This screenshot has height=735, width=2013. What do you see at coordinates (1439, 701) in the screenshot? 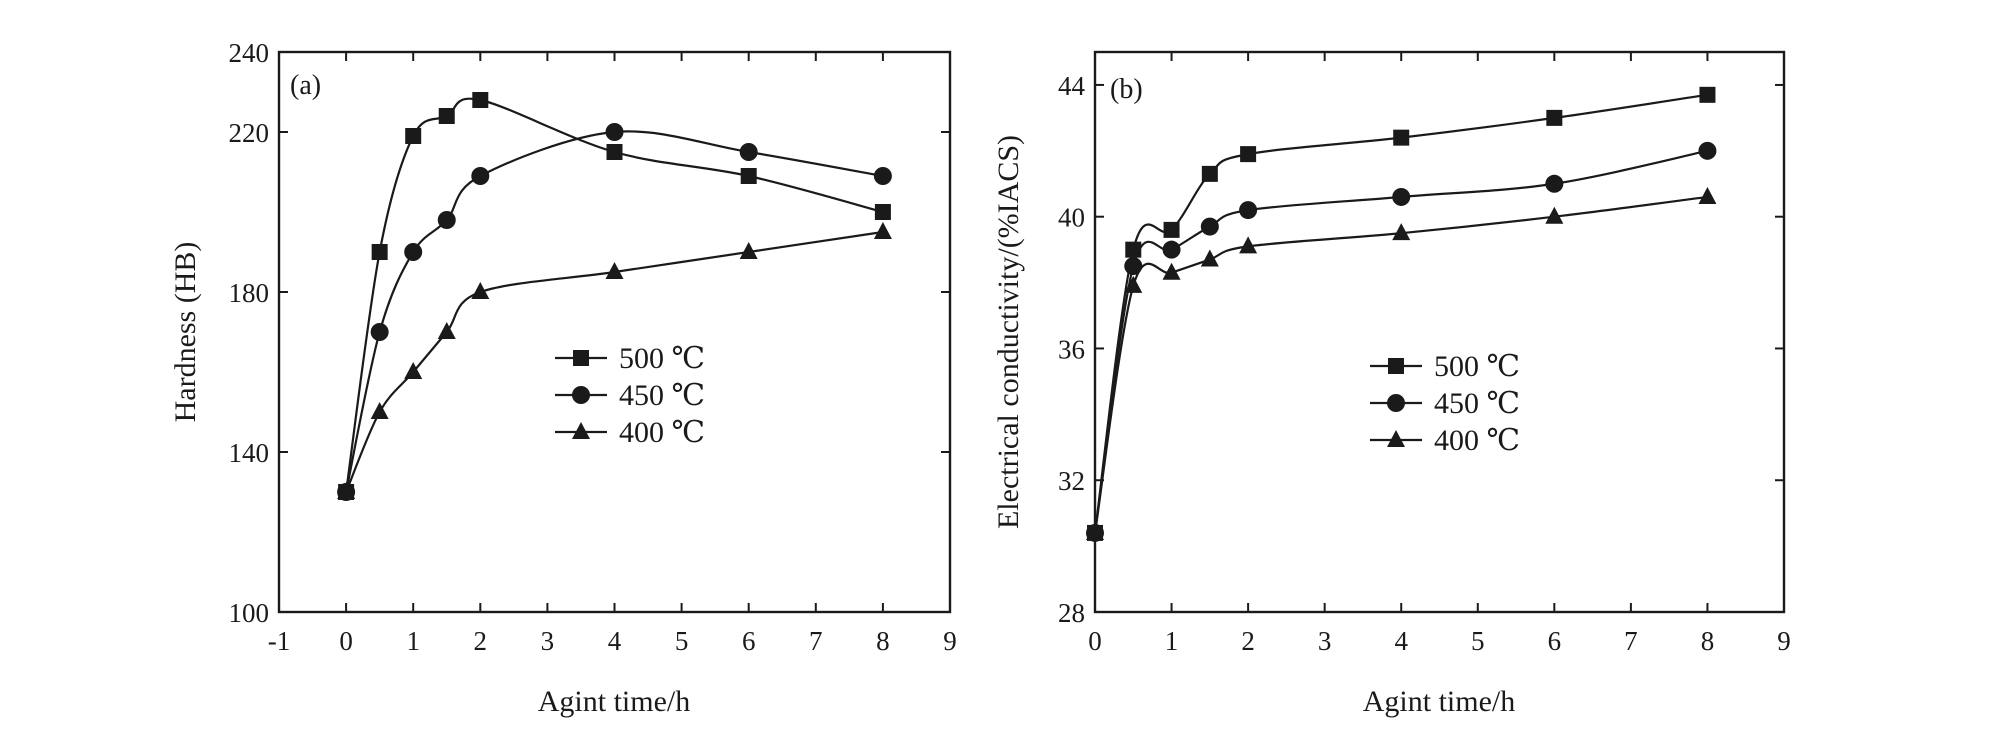
I see `x-axis-title: Agint time/h` at bounding box center [1439, 701].